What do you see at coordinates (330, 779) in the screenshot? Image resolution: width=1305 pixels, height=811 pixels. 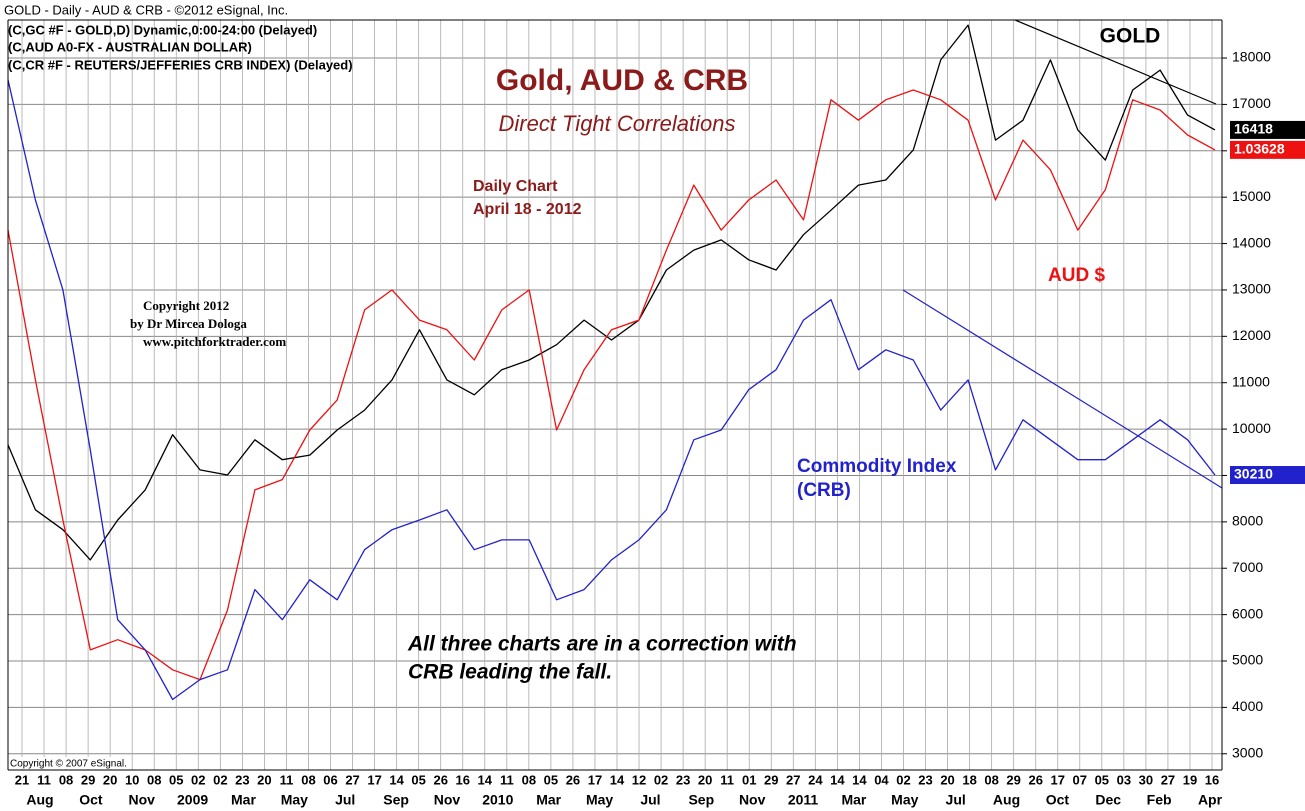 I see `x-tick-label: 06` at bounding box center [330, 779].